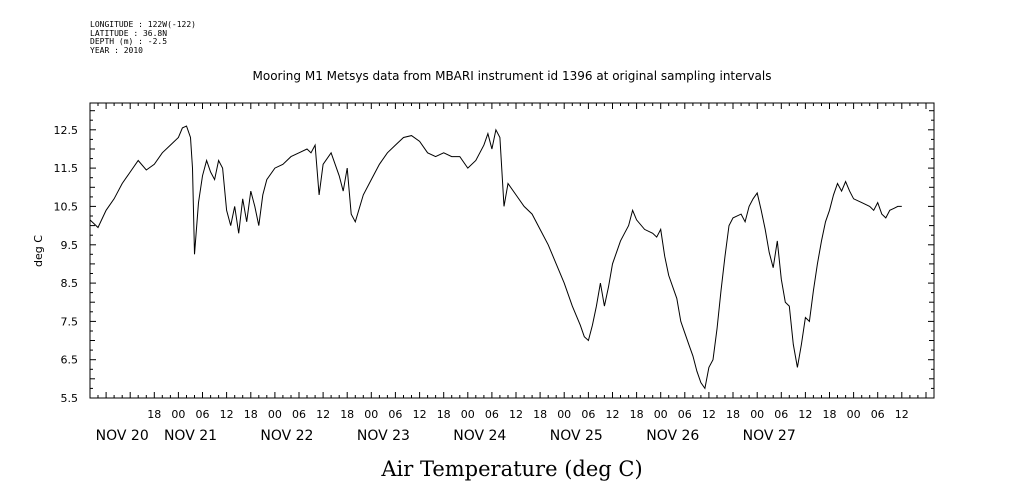  Describe the element at coordinates (70, 283) in the screenshot. I see `y-tick-label: 8.5` at that location.